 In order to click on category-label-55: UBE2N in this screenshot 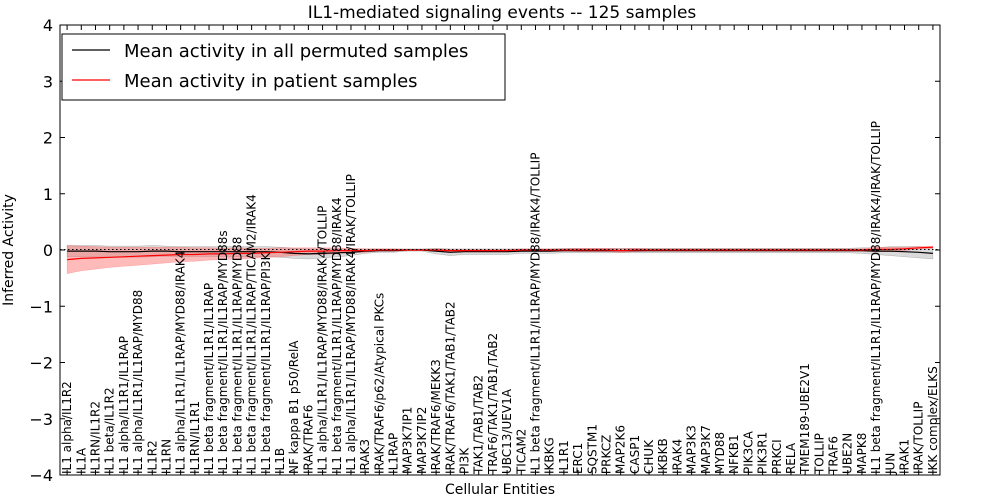, I will do `click(848, 453)`.